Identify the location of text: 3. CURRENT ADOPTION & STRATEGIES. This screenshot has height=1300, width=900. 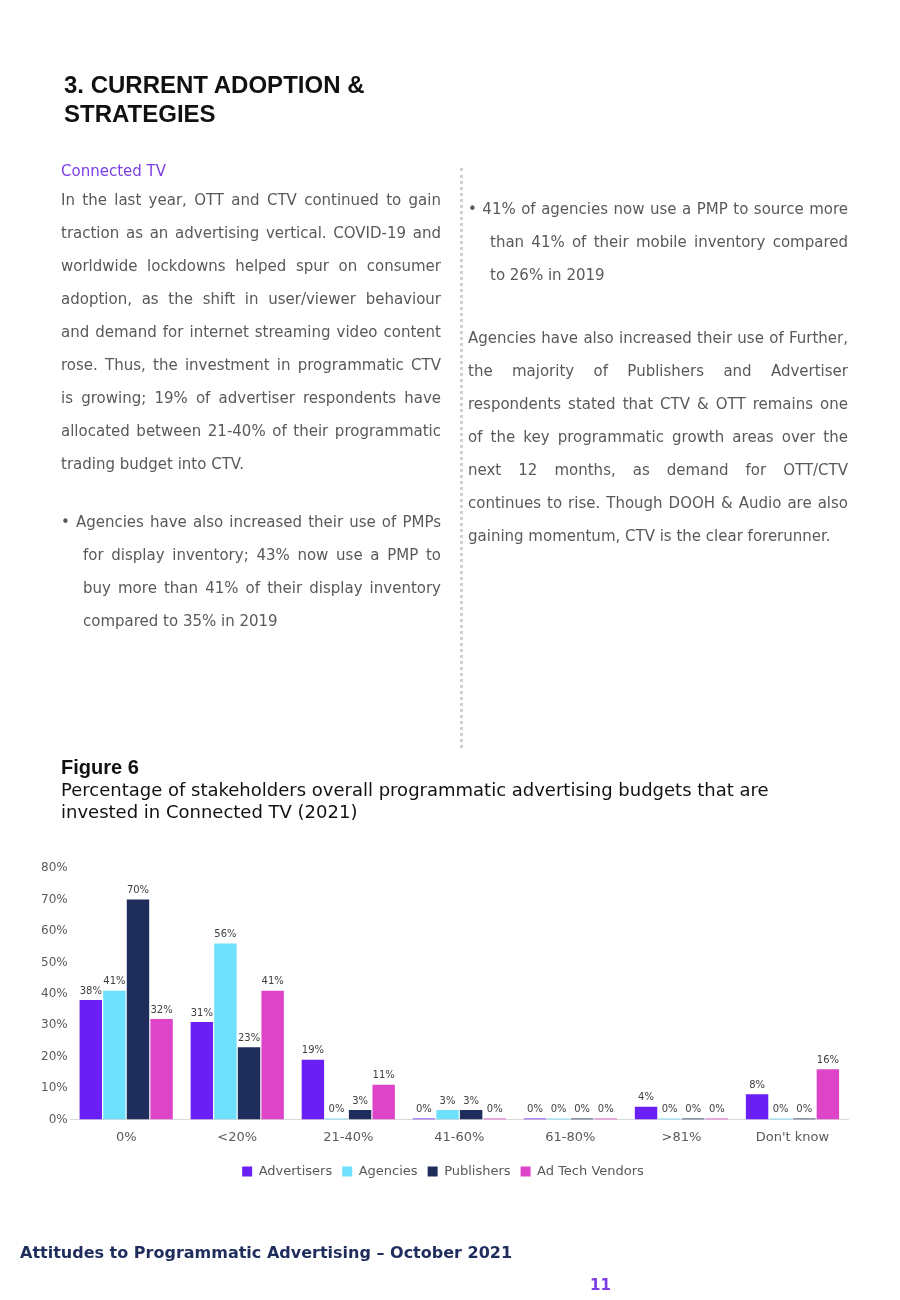
(215, 99).